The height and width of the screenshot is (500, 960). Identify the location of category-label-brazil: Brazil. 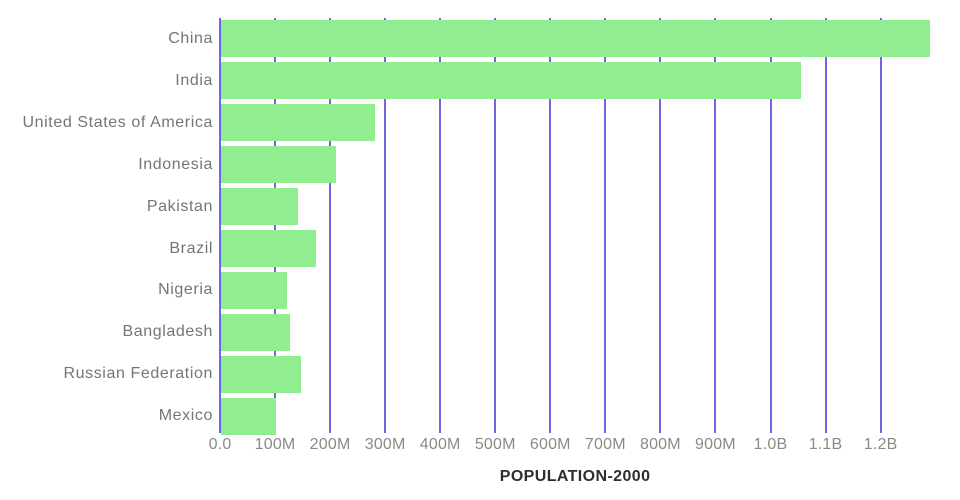
(191, 248).